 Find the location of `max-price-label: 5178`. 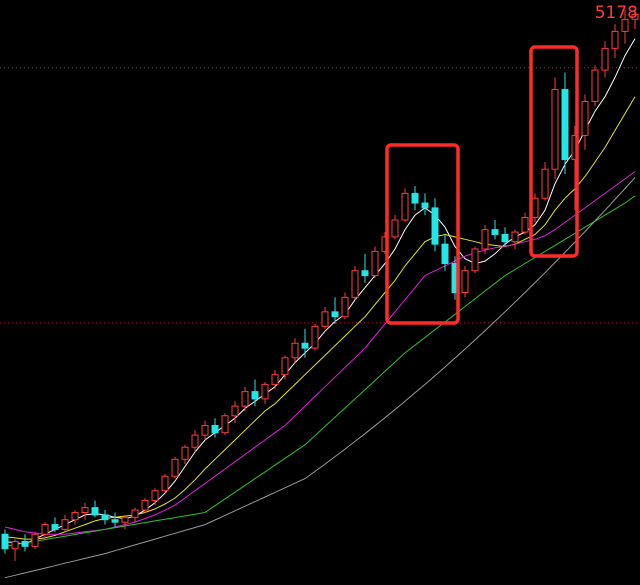

max-price-label: 5178 is located at coordinates (616, 13).